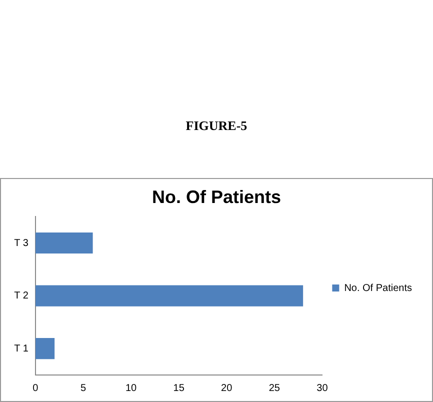 The image size is (433, 402). What do you see at coordinates (21, 348) in the screenshot?
I see `y-tick-label: T 1` at bounding box center [21, 348].